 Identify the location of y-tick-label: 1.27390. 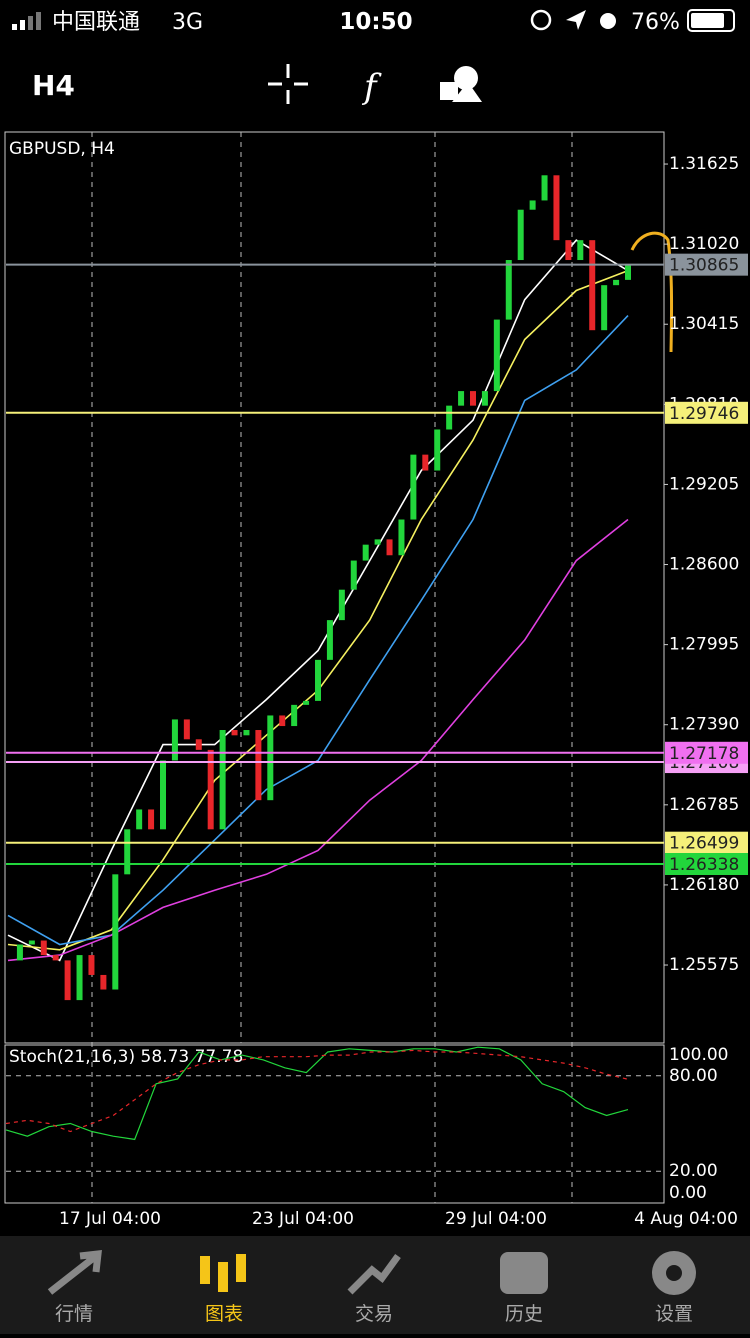
(704, 725).